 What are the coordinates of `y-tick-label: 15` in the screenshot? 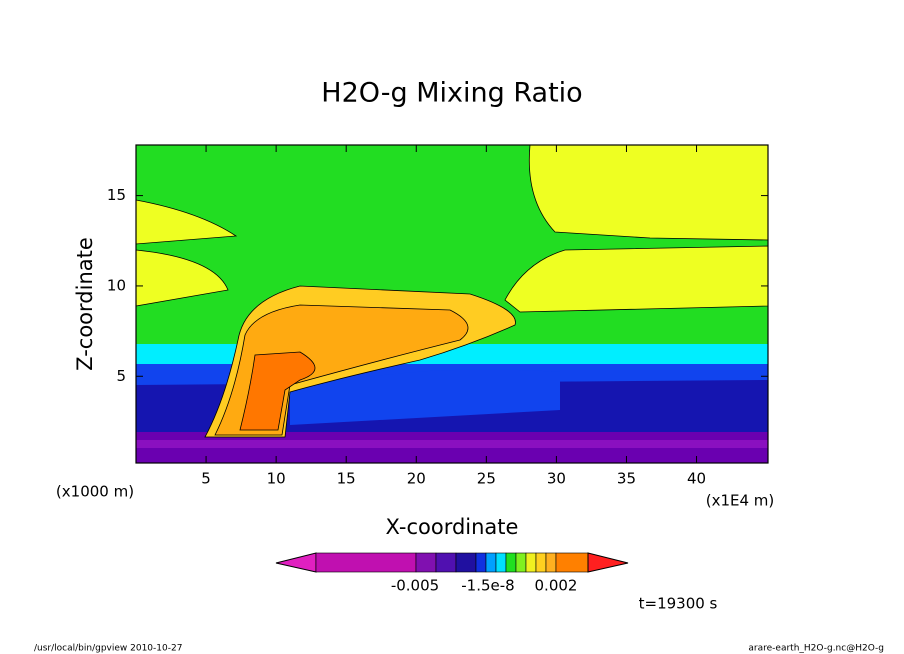 It's located at (116, 195).